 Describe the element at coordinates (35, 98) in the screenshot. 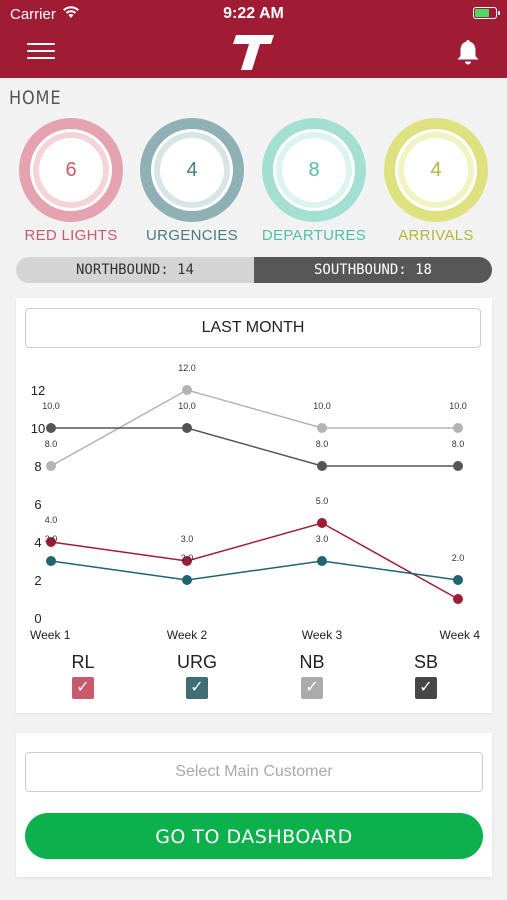

I see `page-title: HOME` at that location.